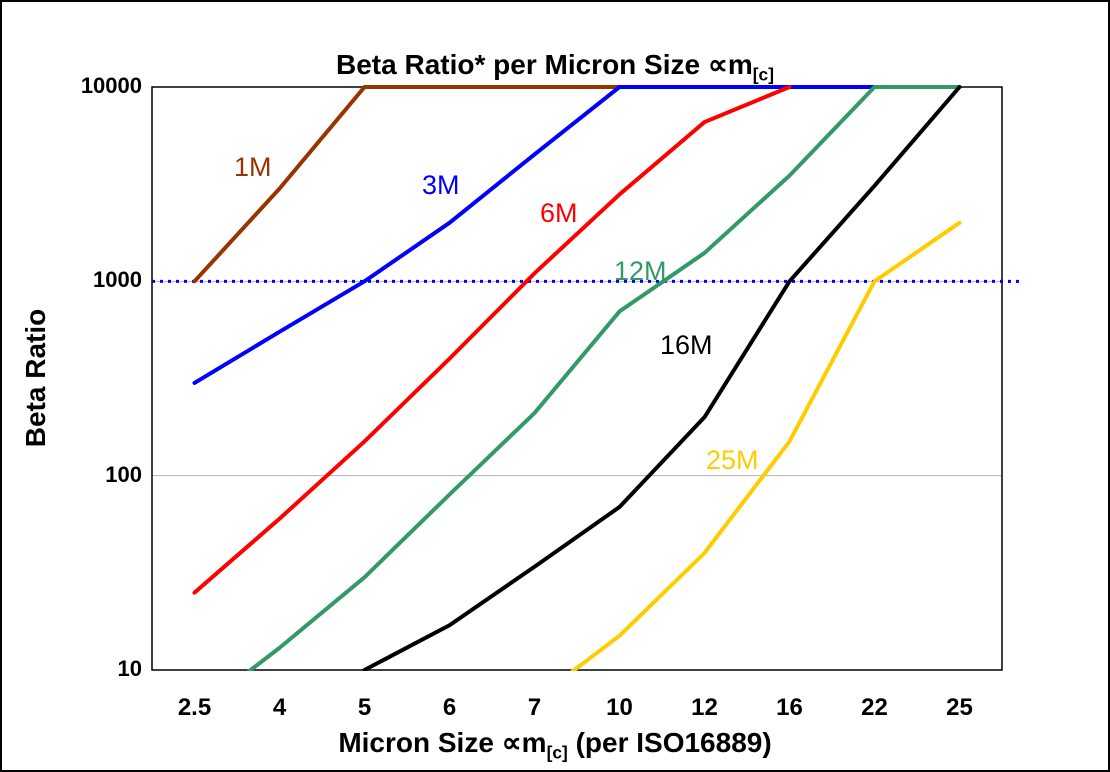 This screenshot has width=1110, height=772. What do you see at coordinates (557, 752) in the screenshot?
I see `x-axis-title-subscript: [c]` at bounding box center [557, 752].